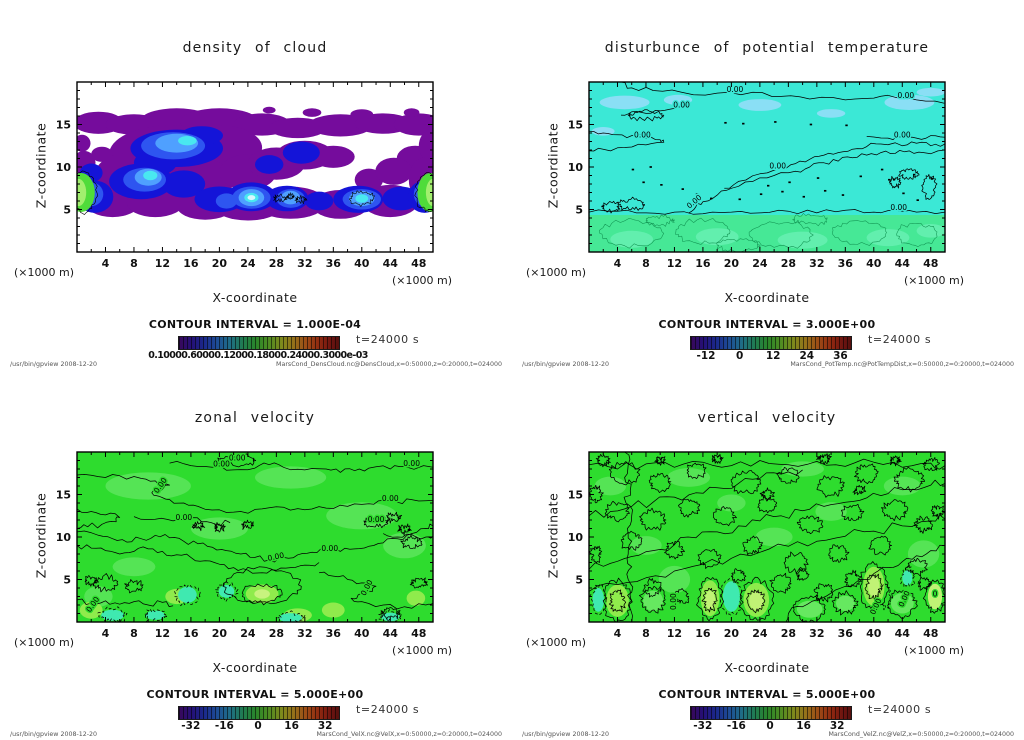  Describe the element at coordinates (255, 324) in the screenshot. I see `contour-interval-caption: CONTOUR INTERVAL = 1.000E-04` at that location.